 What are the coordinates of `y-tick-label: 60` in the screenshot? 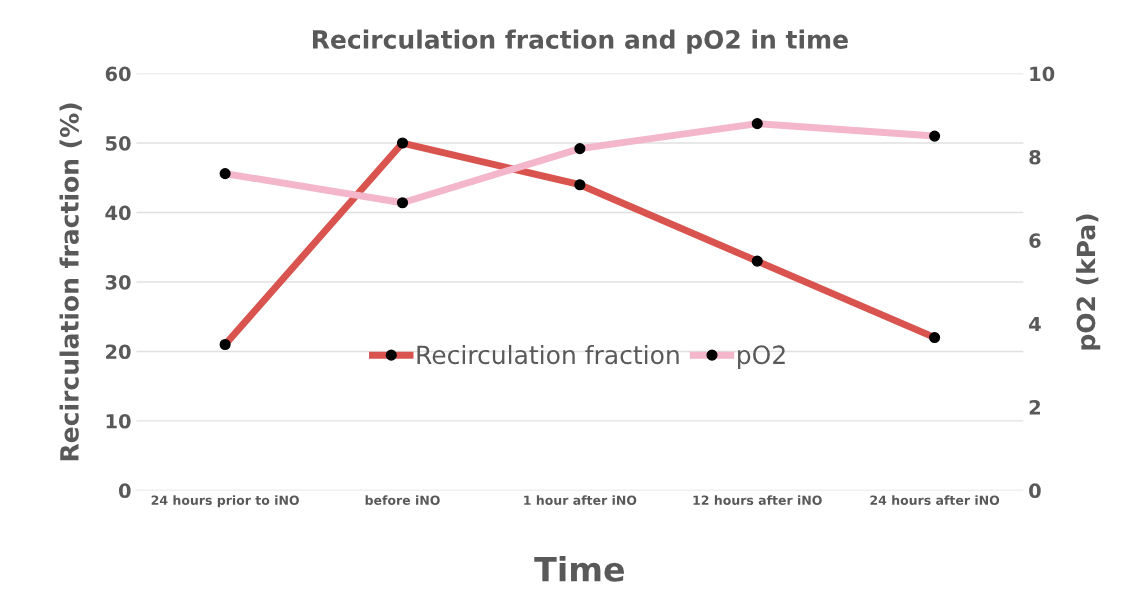 It's located at (118, 74).